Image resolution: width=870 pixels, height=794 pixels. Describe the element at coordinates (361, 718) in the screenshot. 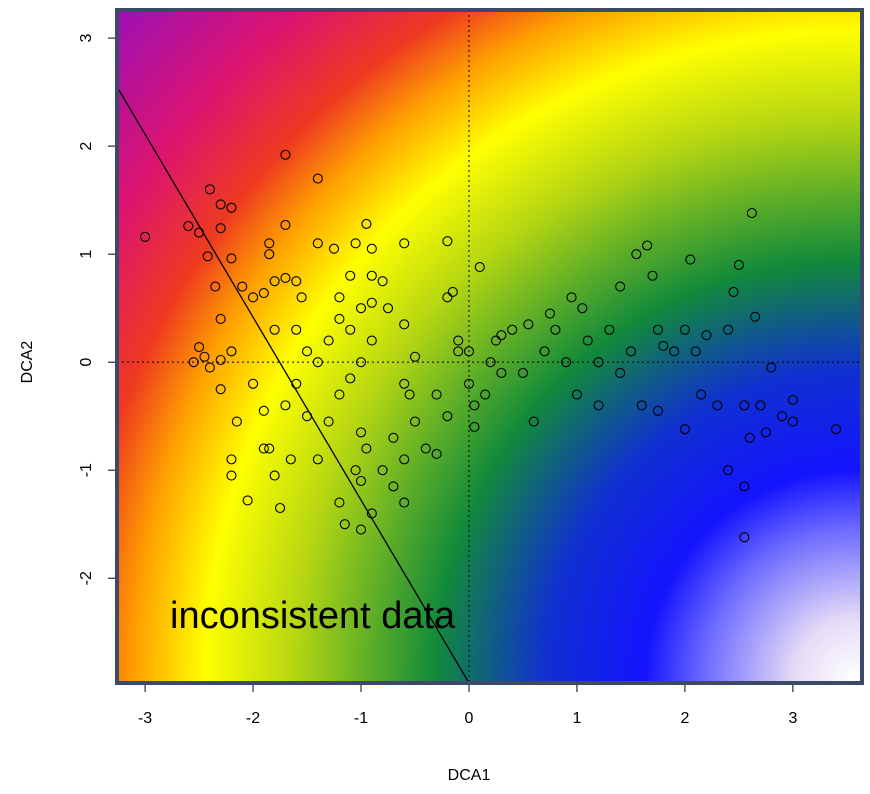

I see `x-tick-label: -1` at that location.